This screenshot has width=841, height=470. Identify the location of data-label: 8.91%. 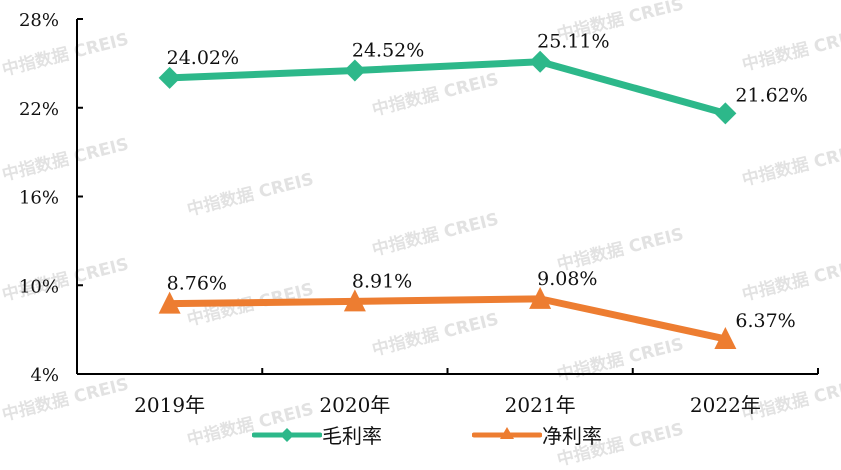
(382, 281).